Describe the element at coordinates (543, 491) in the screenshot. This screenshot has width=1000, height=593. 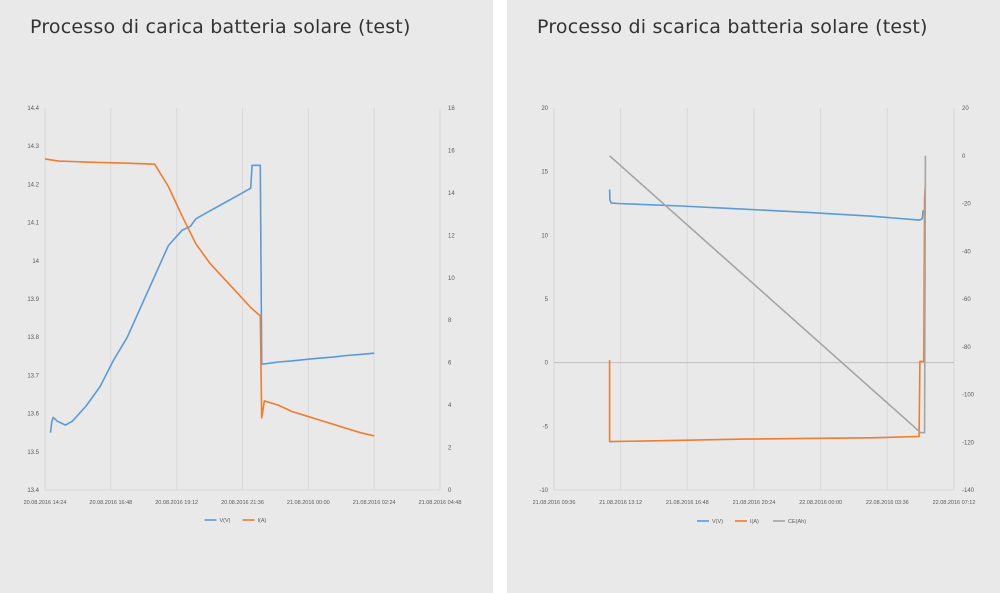
I see `y-left-tick-label: -10` at that location.